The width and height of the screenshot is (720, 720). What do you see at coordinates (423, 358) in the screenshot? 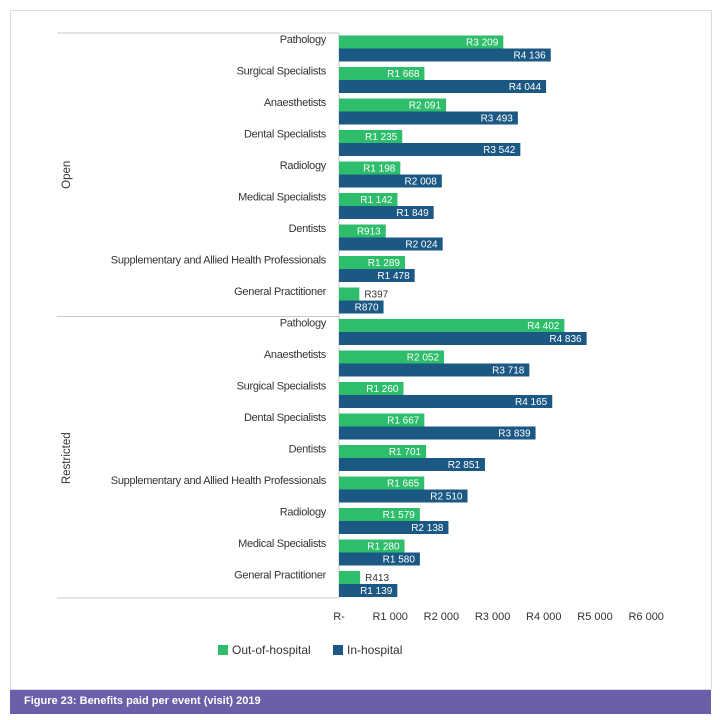
I see `data-label-out-of-hospital: R2 052` at bounding box center [423, 358].